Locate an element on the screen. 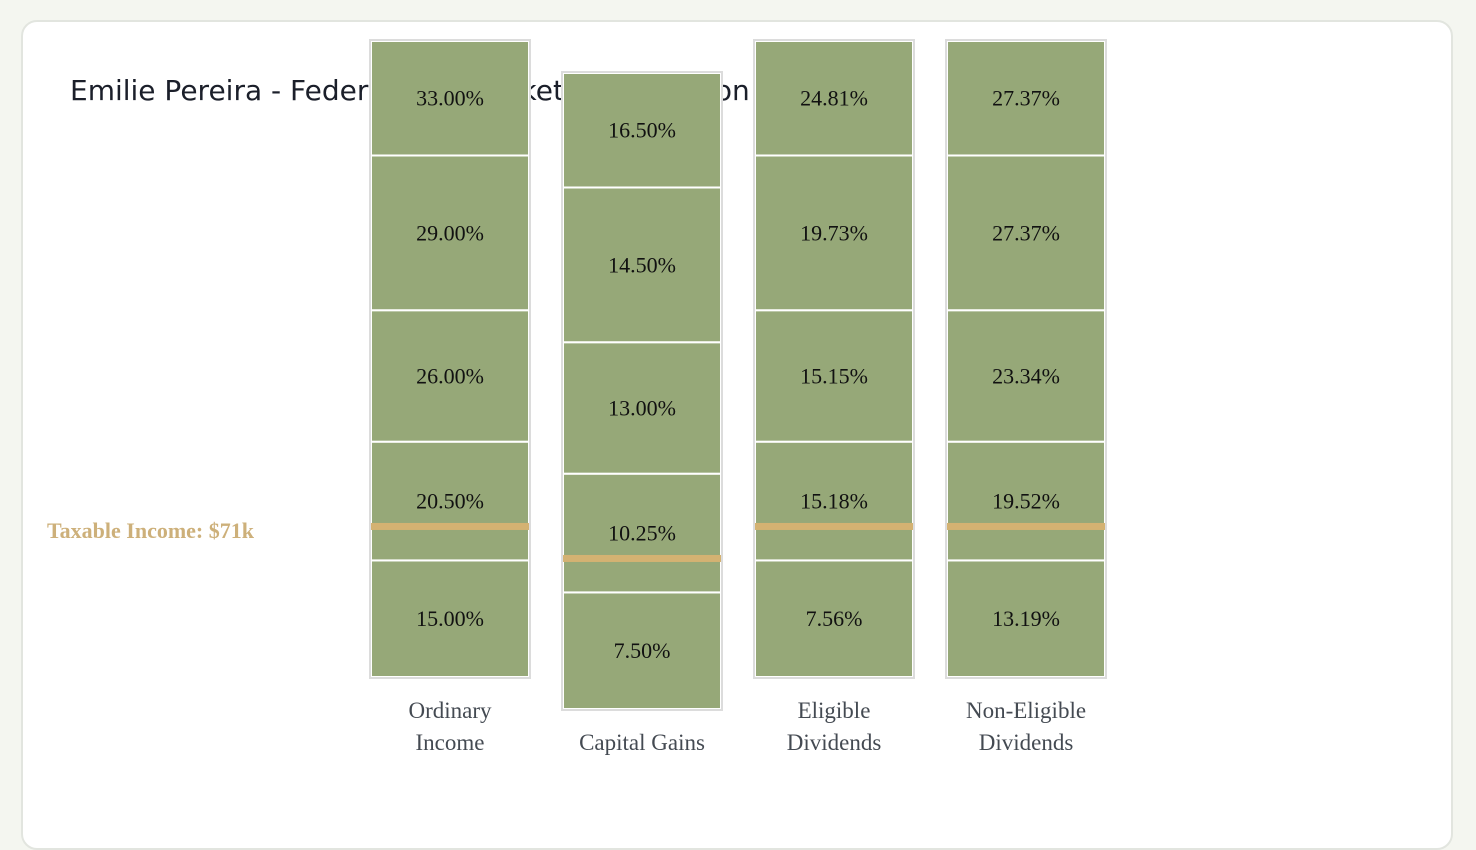 Image resolution: width=1476 pixels, height=850 pixels. bracket-rate-label: 20.50% is located at coordinates (450, 501).